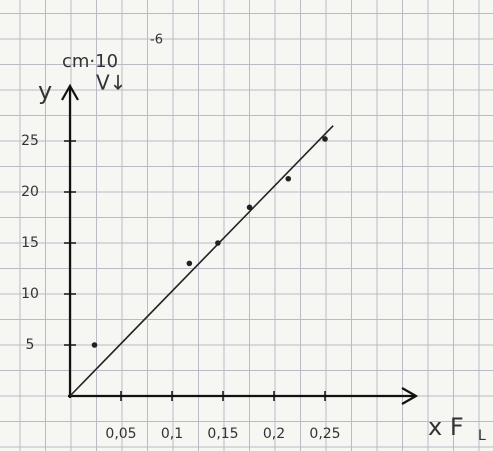  I want to click on y-label-exponent: -6, so click(156, 40).